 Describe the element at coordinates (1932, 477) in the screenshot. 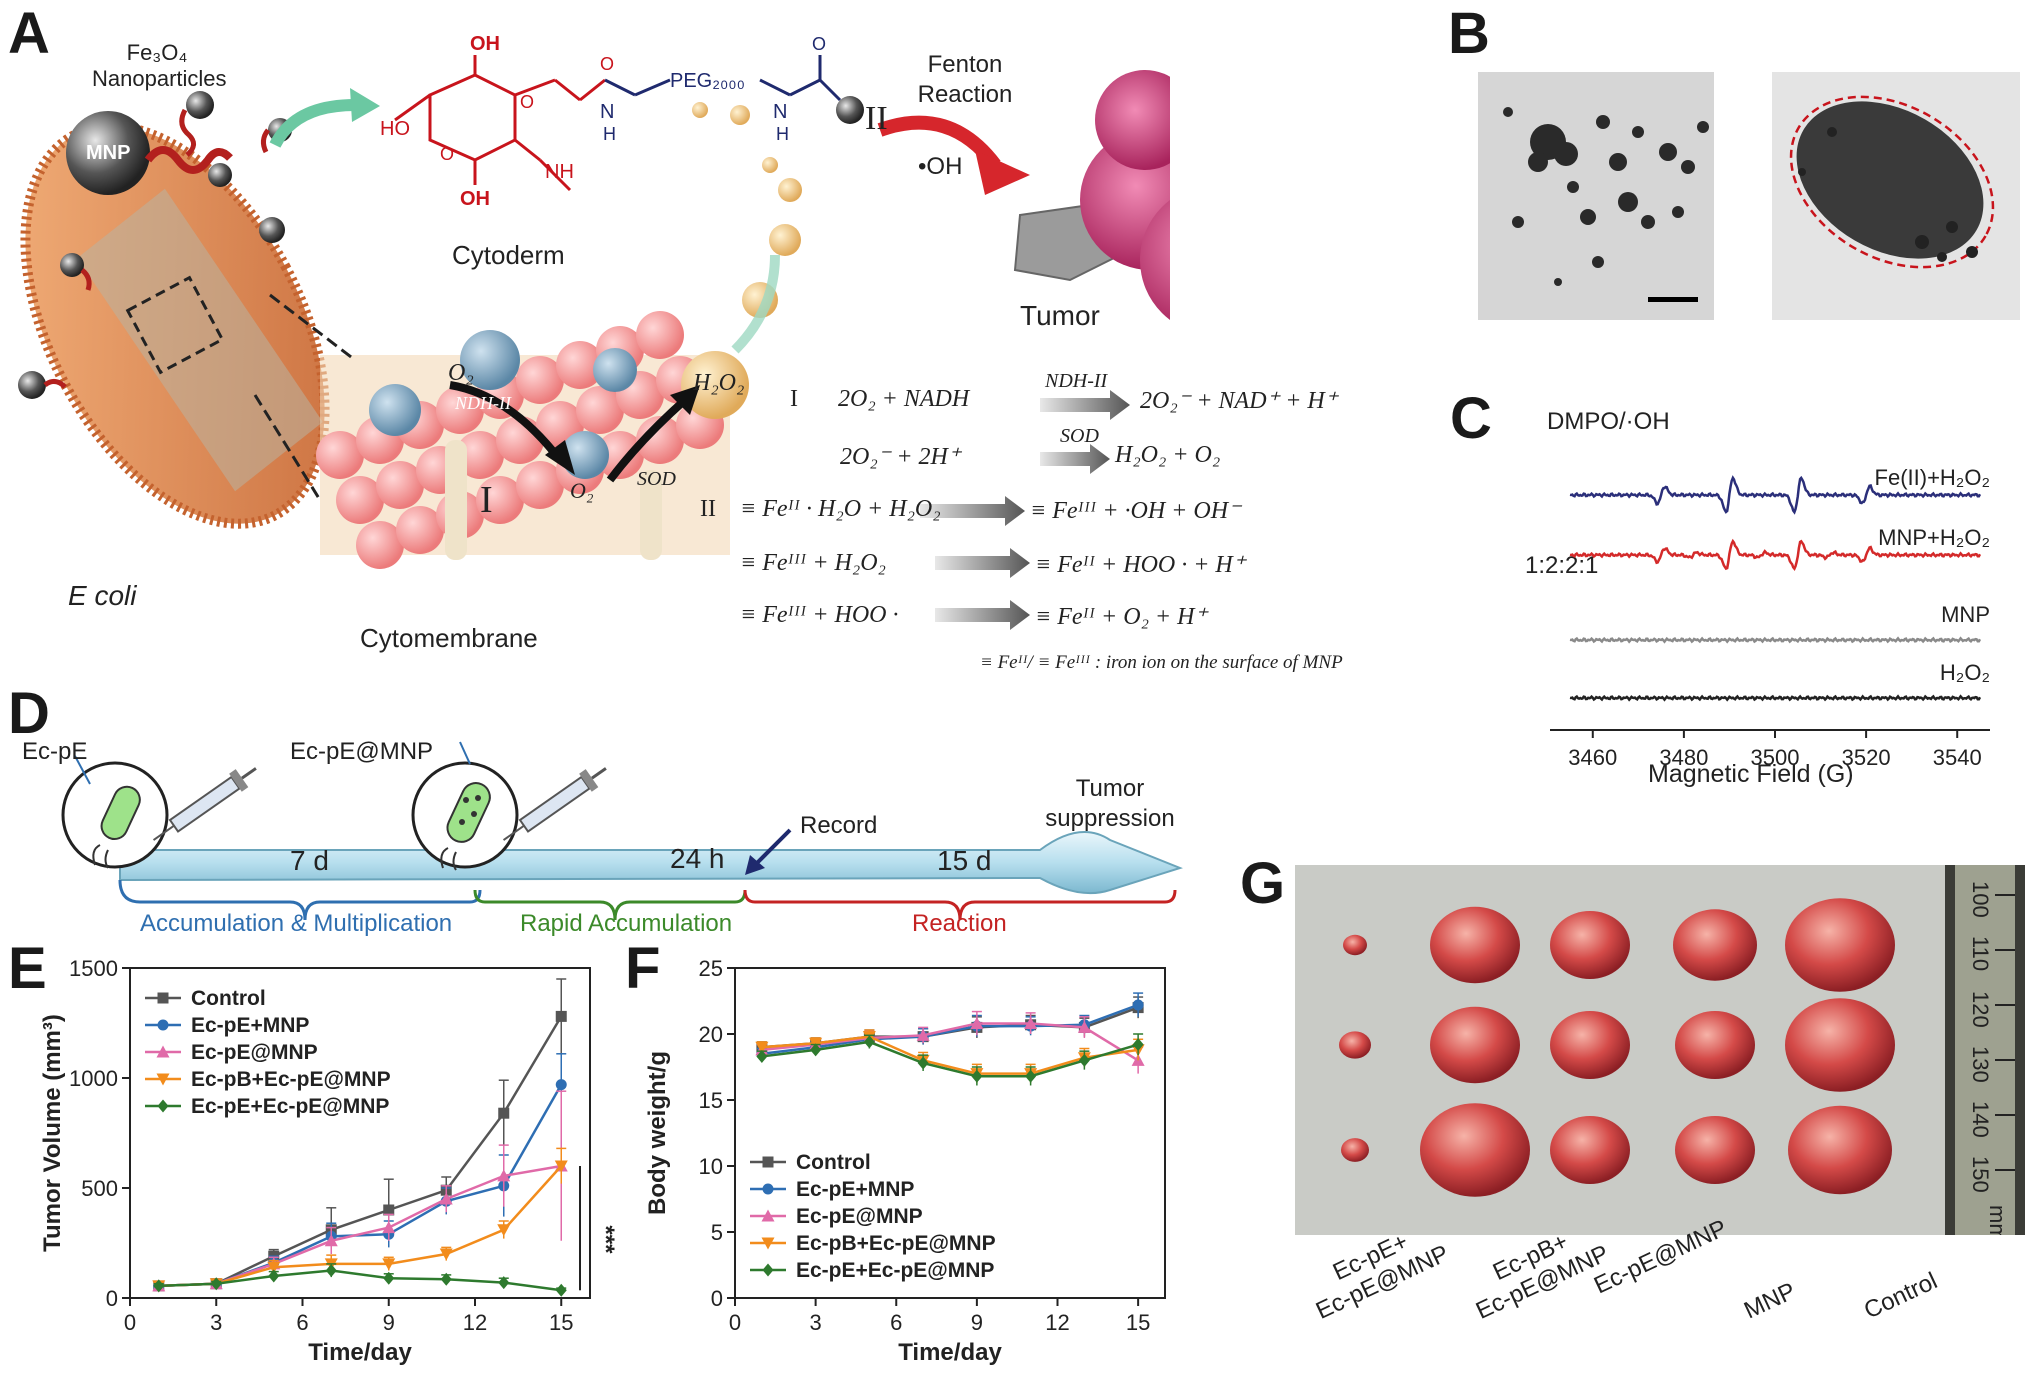

I see `epr-trace-label: Fe(II)+H₂O₂` at that location.